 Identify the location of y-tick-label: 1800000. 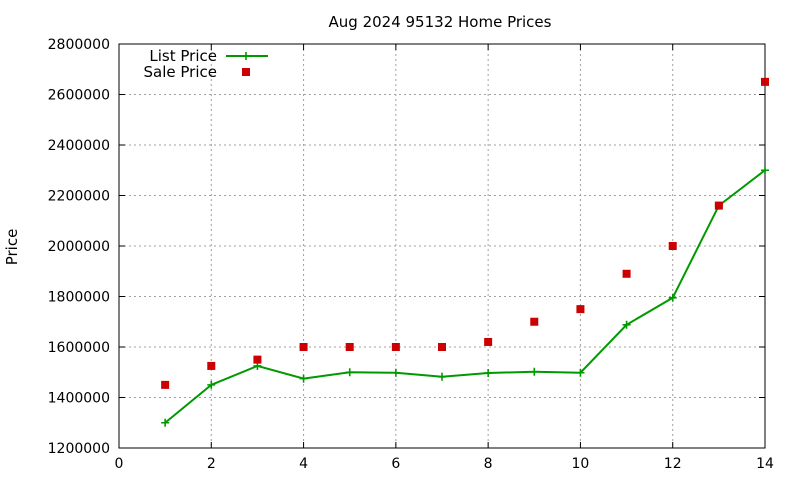
(79, 298).